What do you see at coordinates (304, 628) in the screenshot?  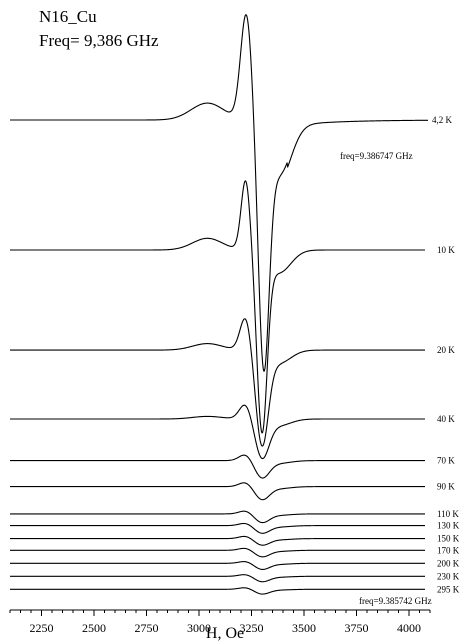 I see `x-tick-label: 3500` at bounding box center [304, 628].